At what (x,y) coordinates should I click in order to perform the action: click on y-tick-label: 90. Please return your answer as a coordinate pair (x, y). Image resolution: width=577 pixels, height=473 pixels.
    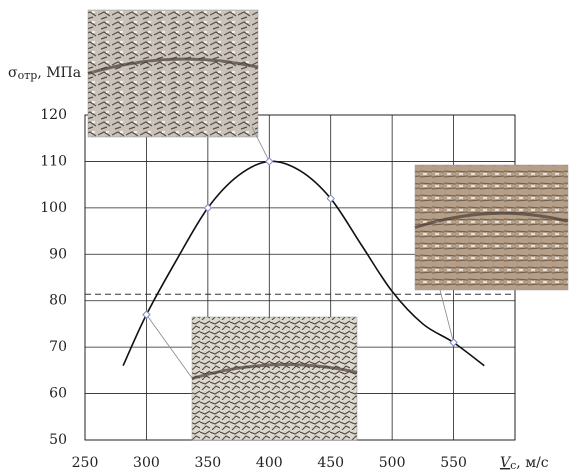
    Looking at the image, I should click on (58, 254).